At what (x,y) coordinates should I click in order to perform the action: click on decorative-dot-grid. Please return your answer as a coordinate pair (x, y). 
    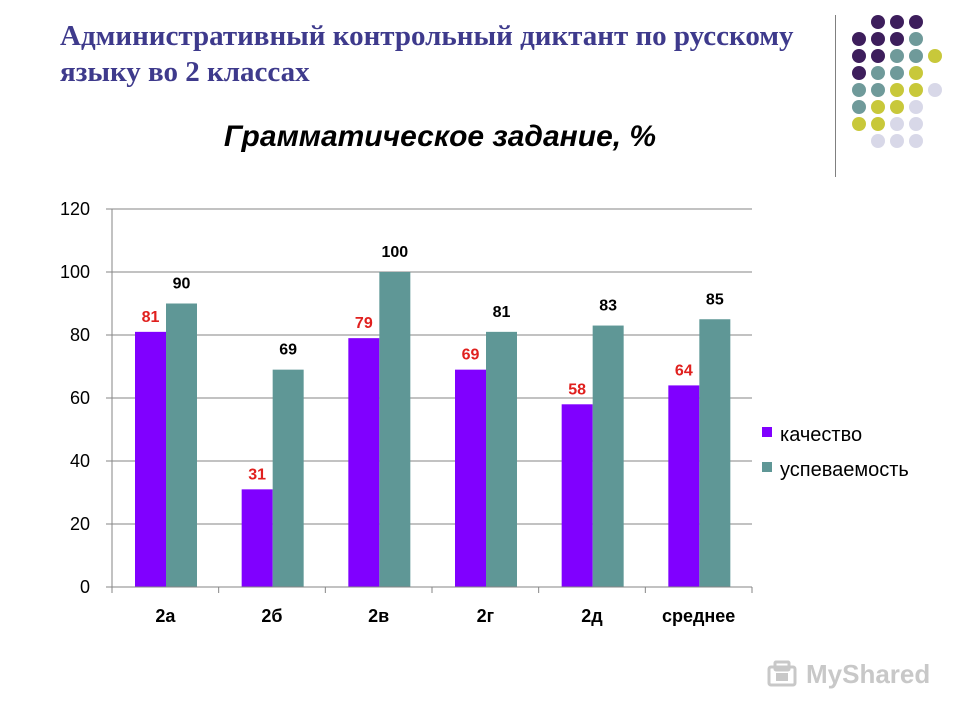
    Looking at the image, I should click on (900, 85).